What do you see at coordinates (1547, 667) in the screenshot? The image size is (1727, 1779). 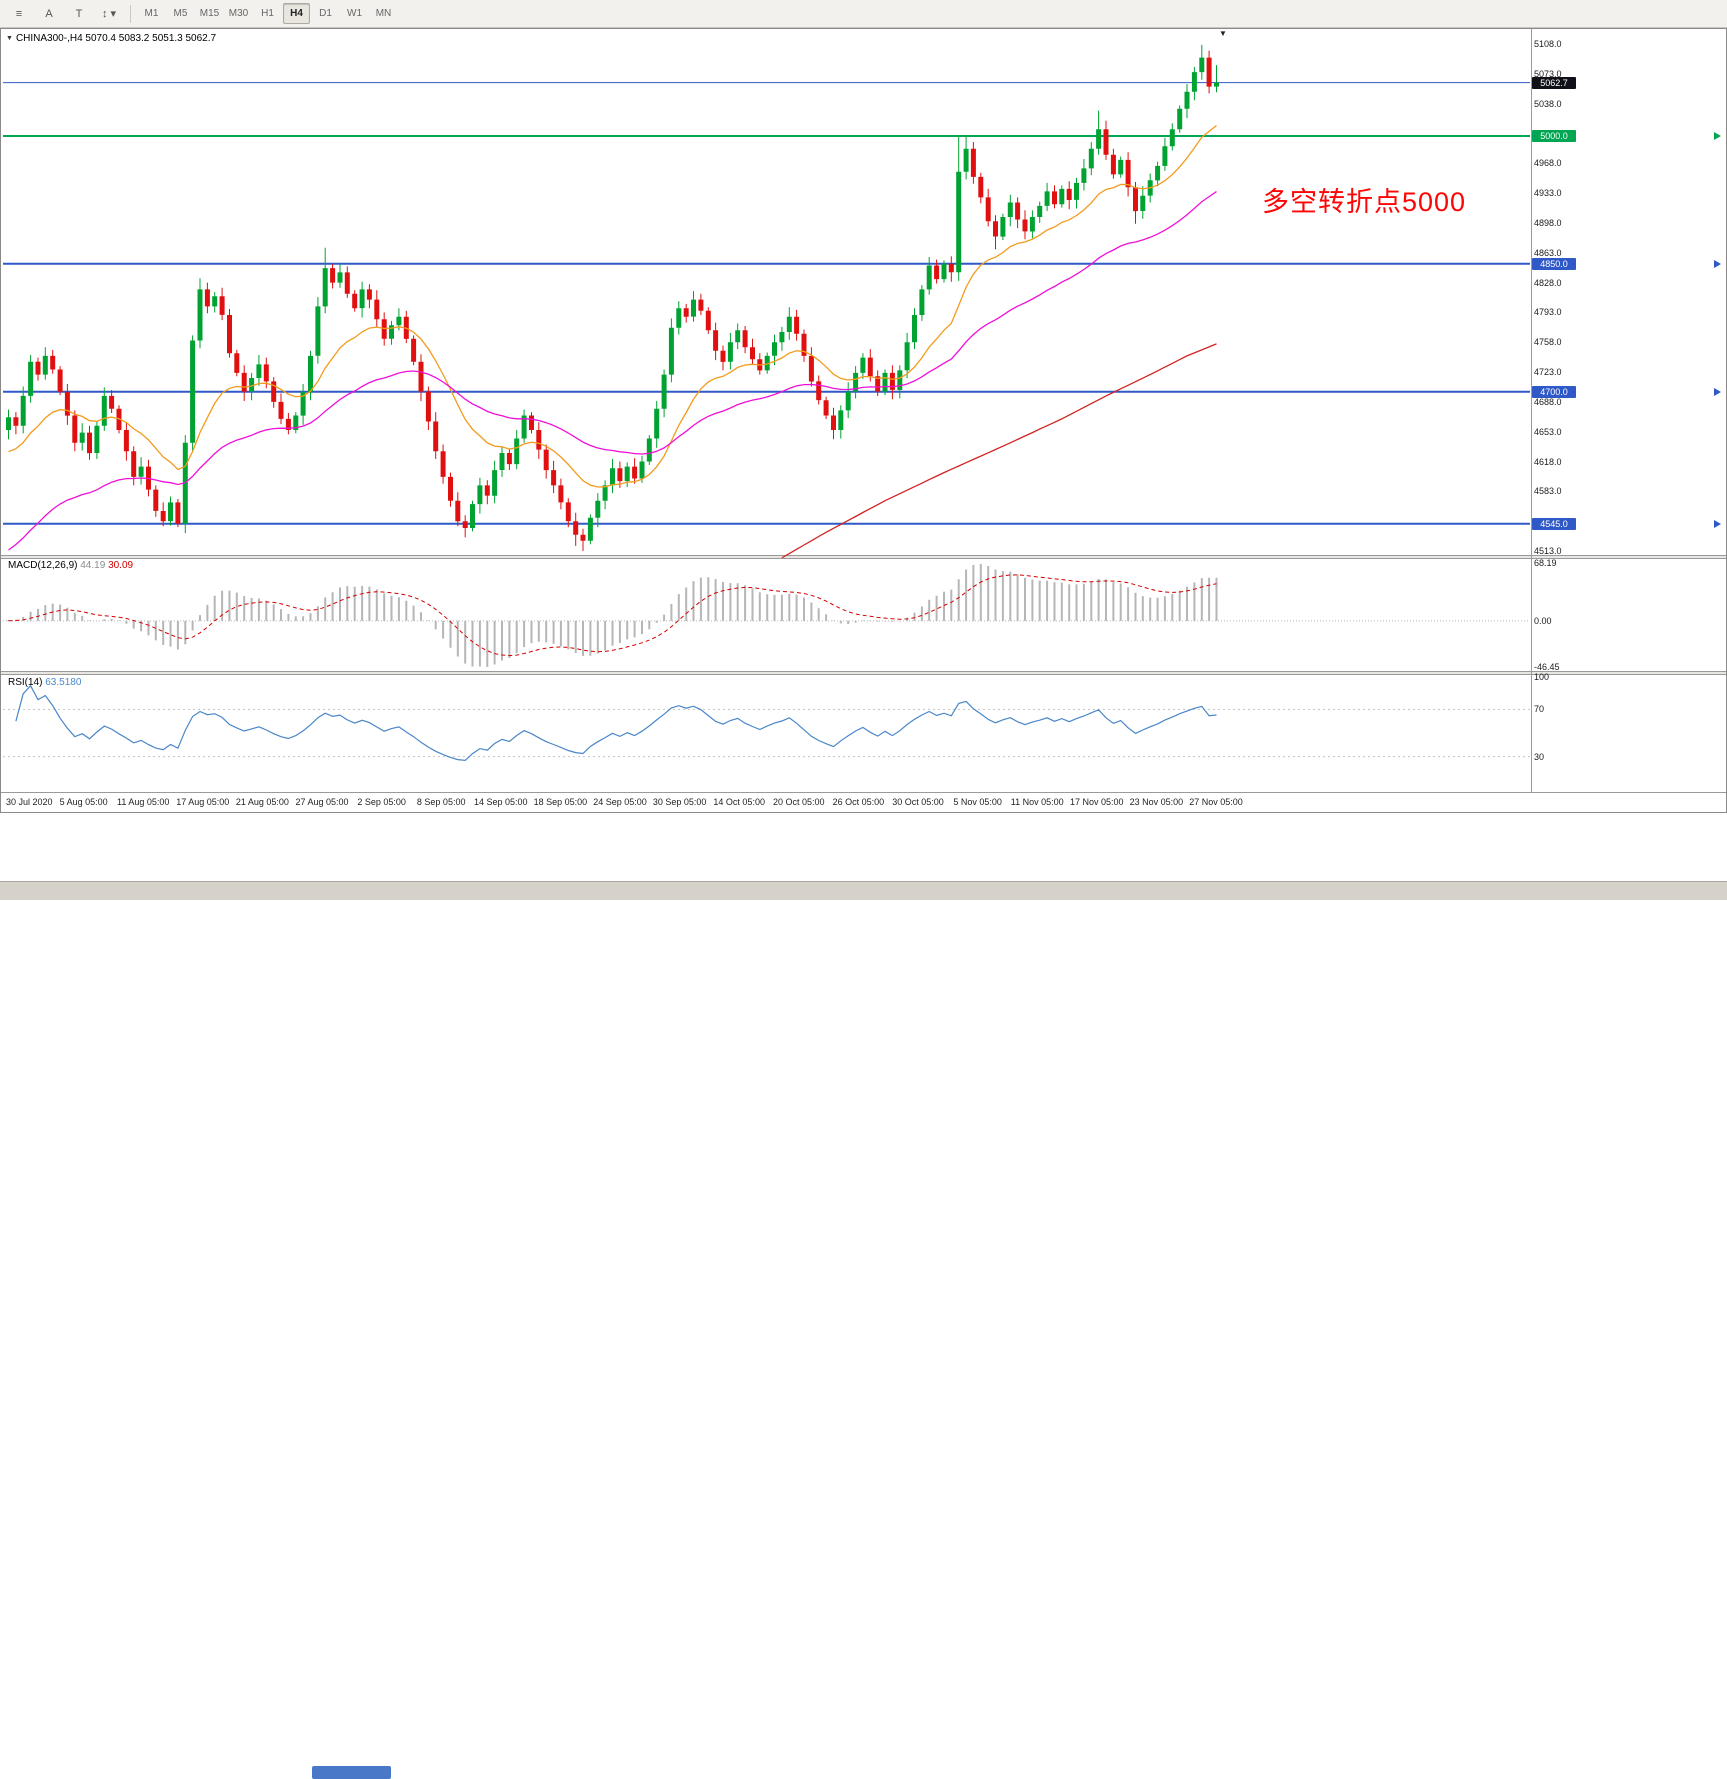 I see `macd-min-label: -46.45` at bounding box center [1547, 667].